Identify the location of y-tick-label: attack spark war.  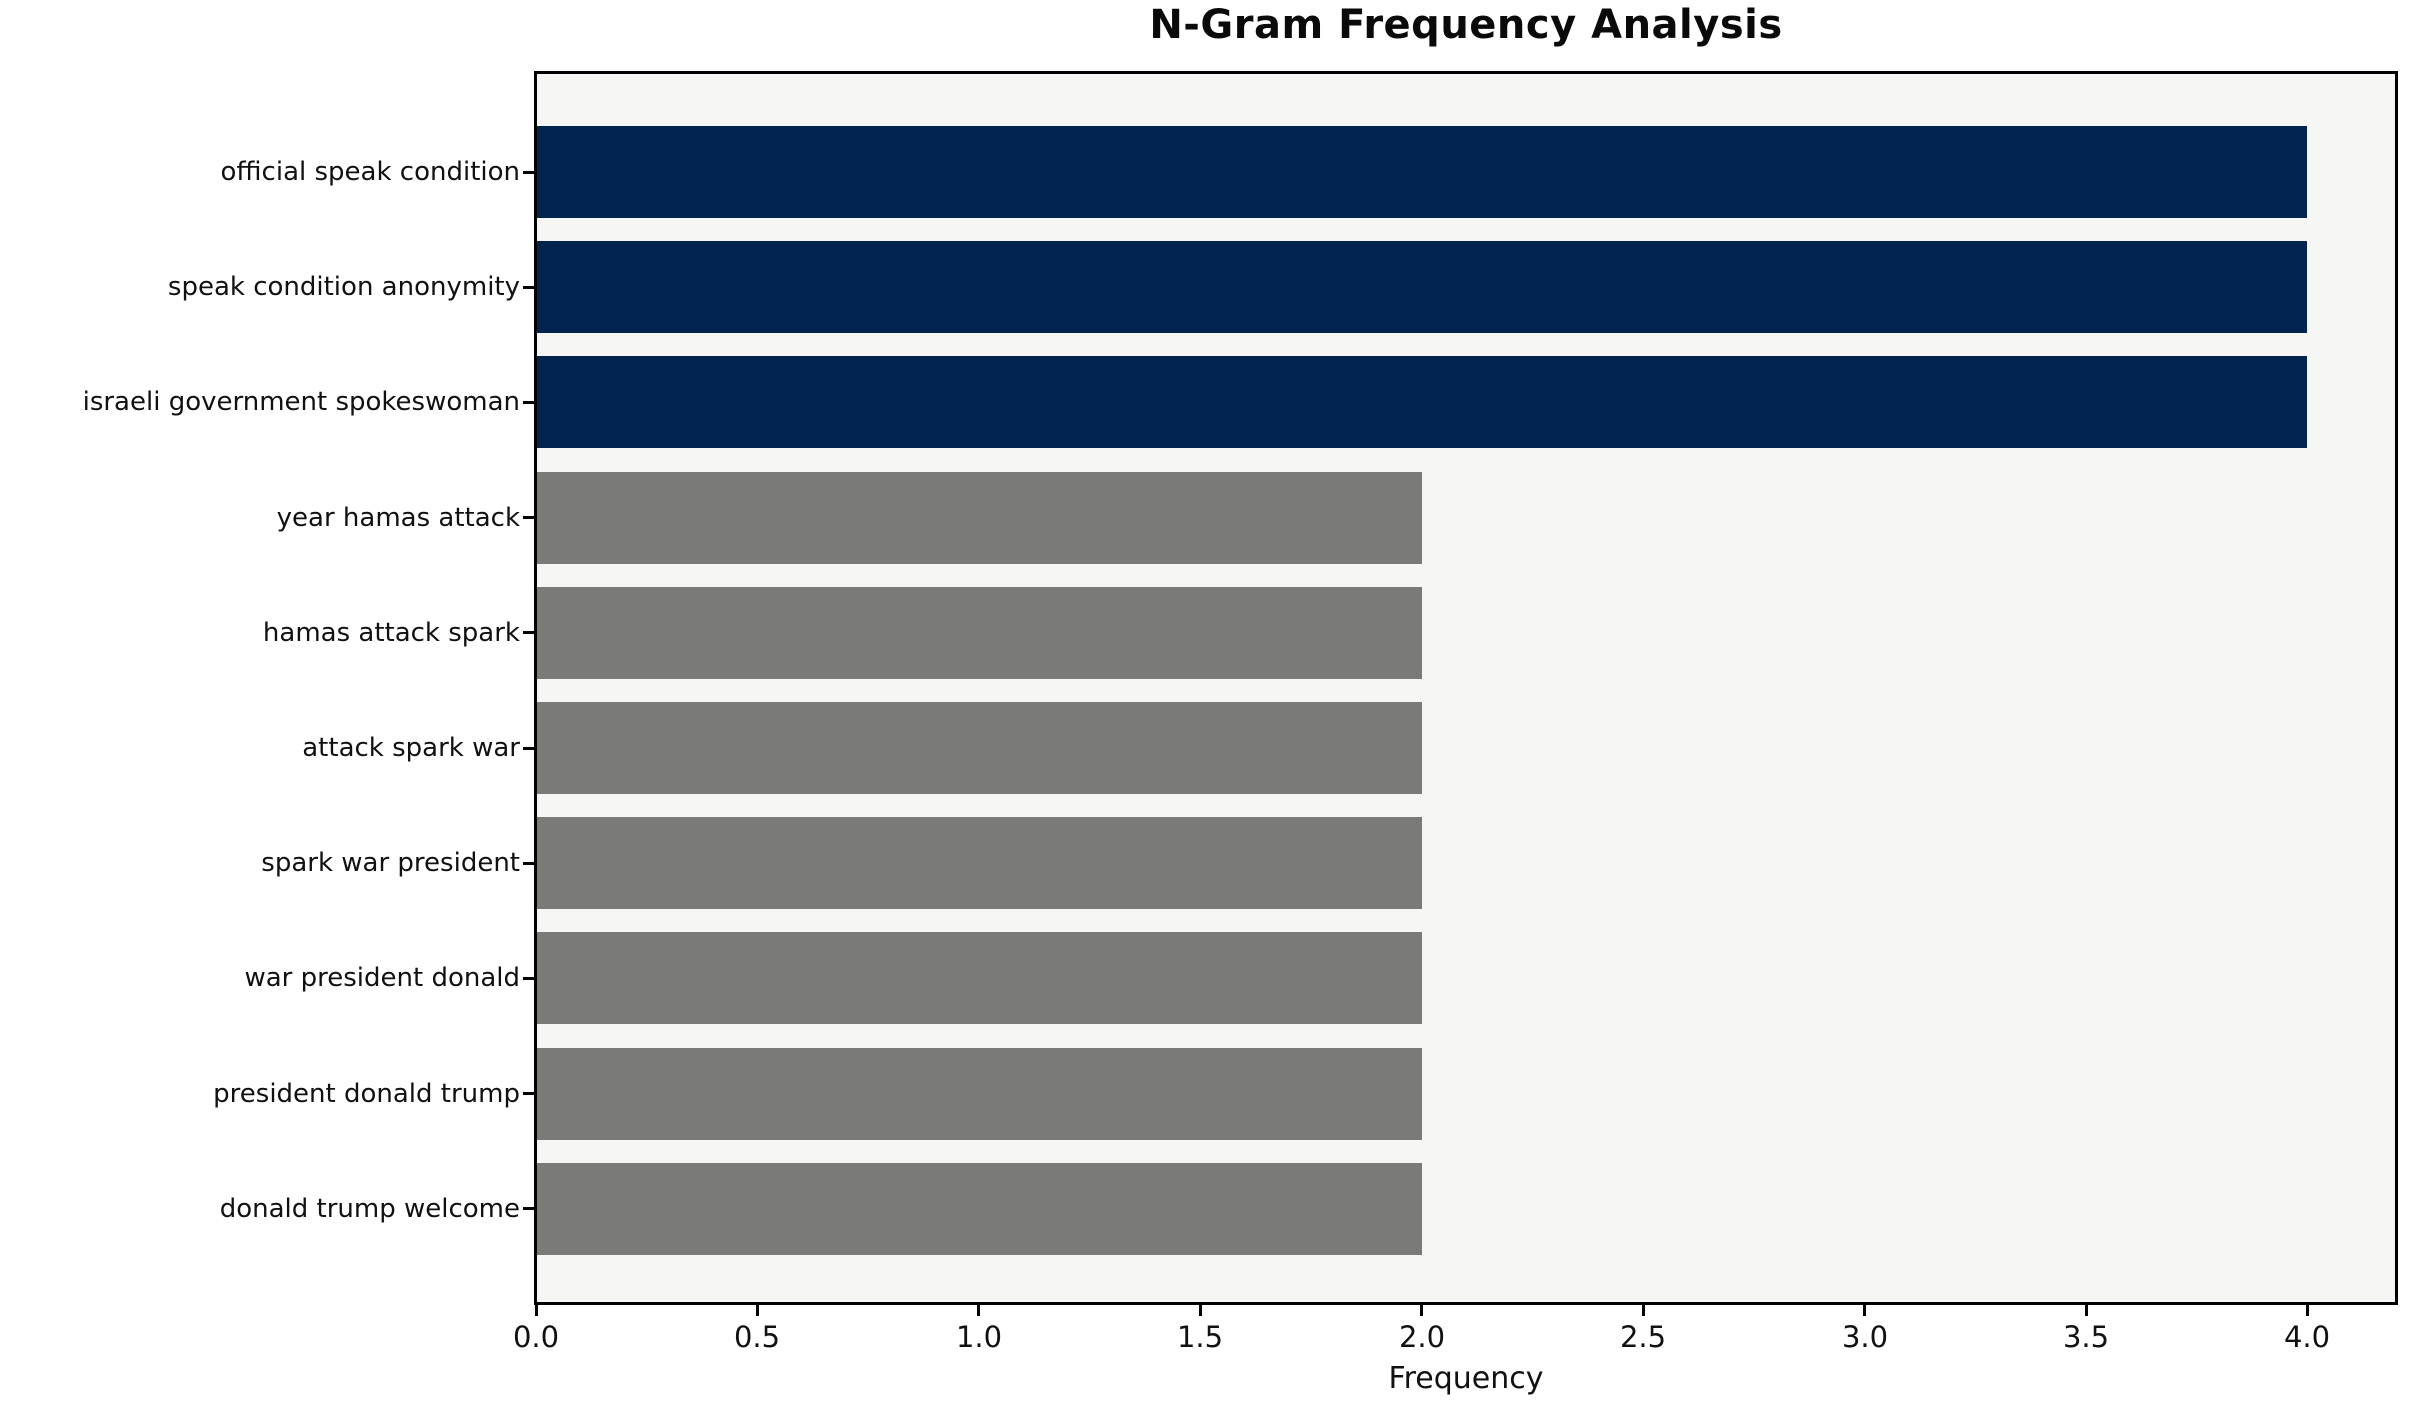
(411, 748).